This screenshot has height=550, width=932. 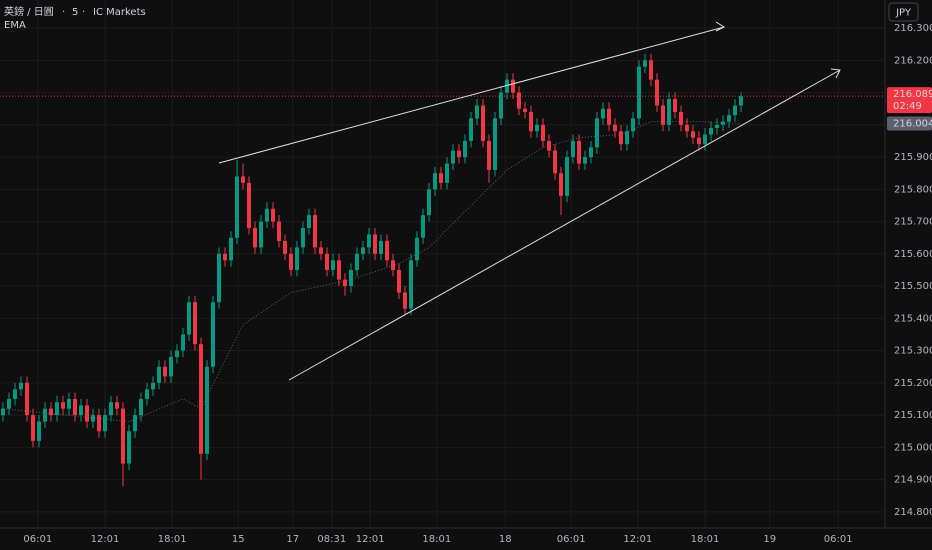 I want to click on indicator: EMA, so click(x=15, y=25).